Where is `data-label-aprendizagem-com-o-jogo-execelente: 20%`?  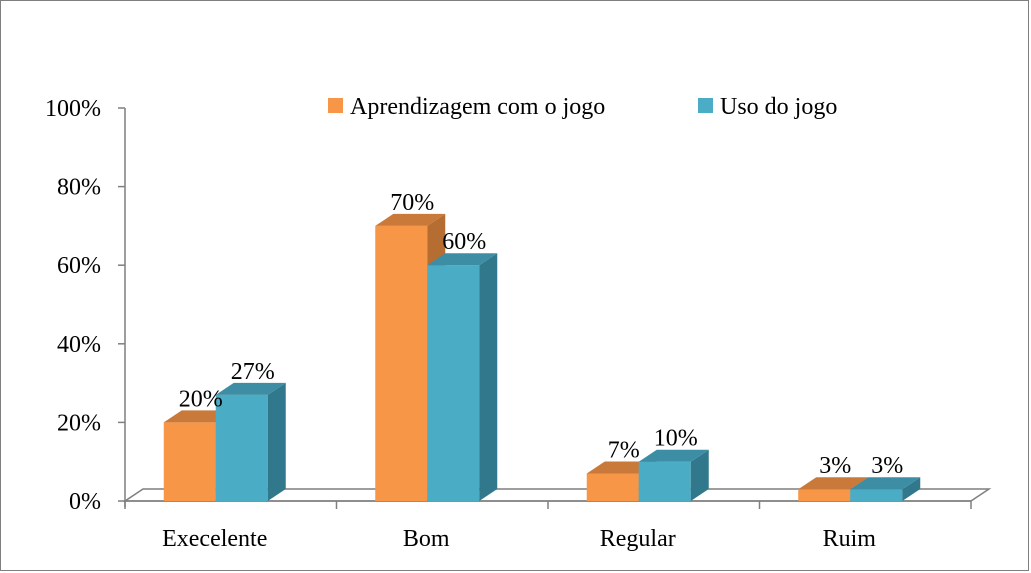 data-label-aprendizagem-com-o-jogo-execelente: 20% is located at coordinates (201, 399).